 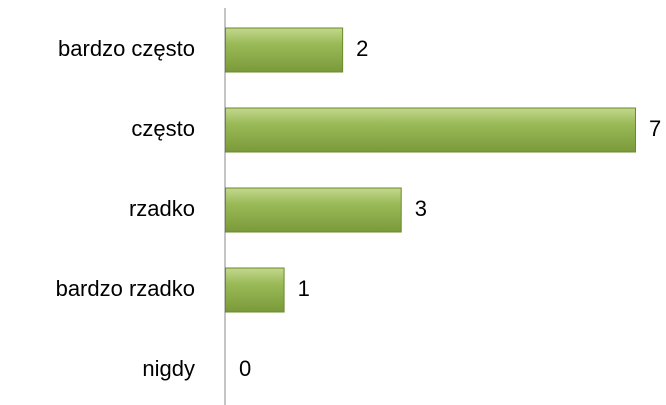 What do you see at coordinates (362, 48) in the screenshot?
I see `data-label: 2` at bounding box center [362, 48].